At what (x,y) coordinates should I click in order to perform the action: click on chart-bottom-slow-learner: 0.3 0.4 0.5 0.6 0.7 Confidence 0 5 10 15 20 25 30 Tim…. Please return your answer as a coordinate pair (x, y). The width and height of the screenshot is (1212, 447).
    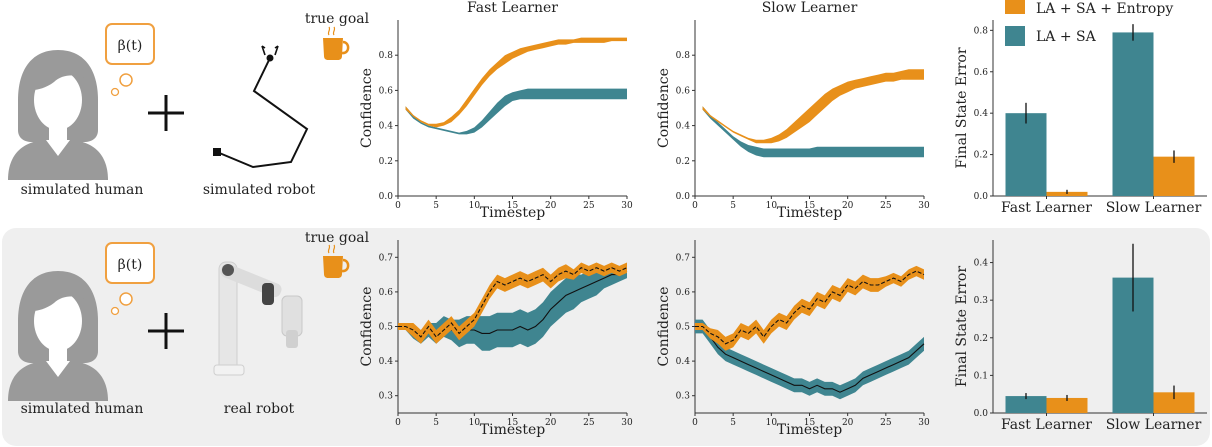
    Looking at the image, I should click on (793, 339).